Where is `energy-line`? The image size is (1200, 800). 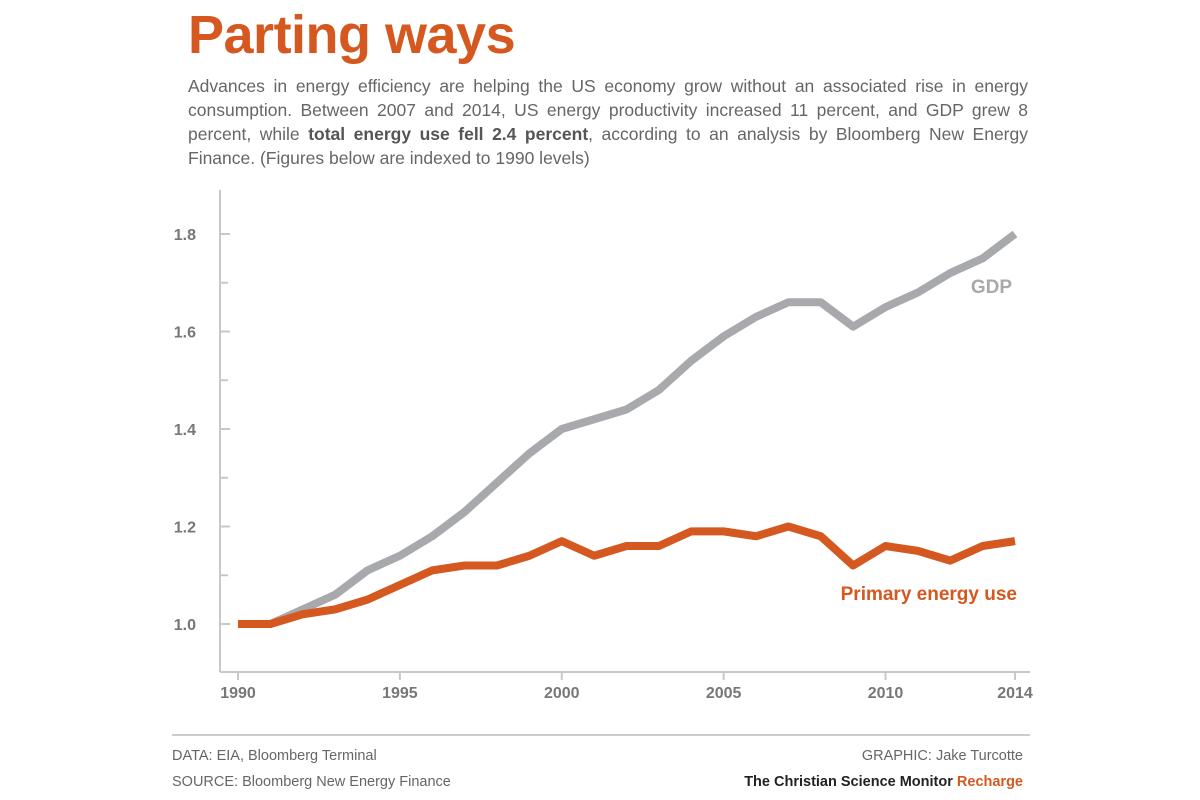
energy-line is located at coordinates (627, 575).